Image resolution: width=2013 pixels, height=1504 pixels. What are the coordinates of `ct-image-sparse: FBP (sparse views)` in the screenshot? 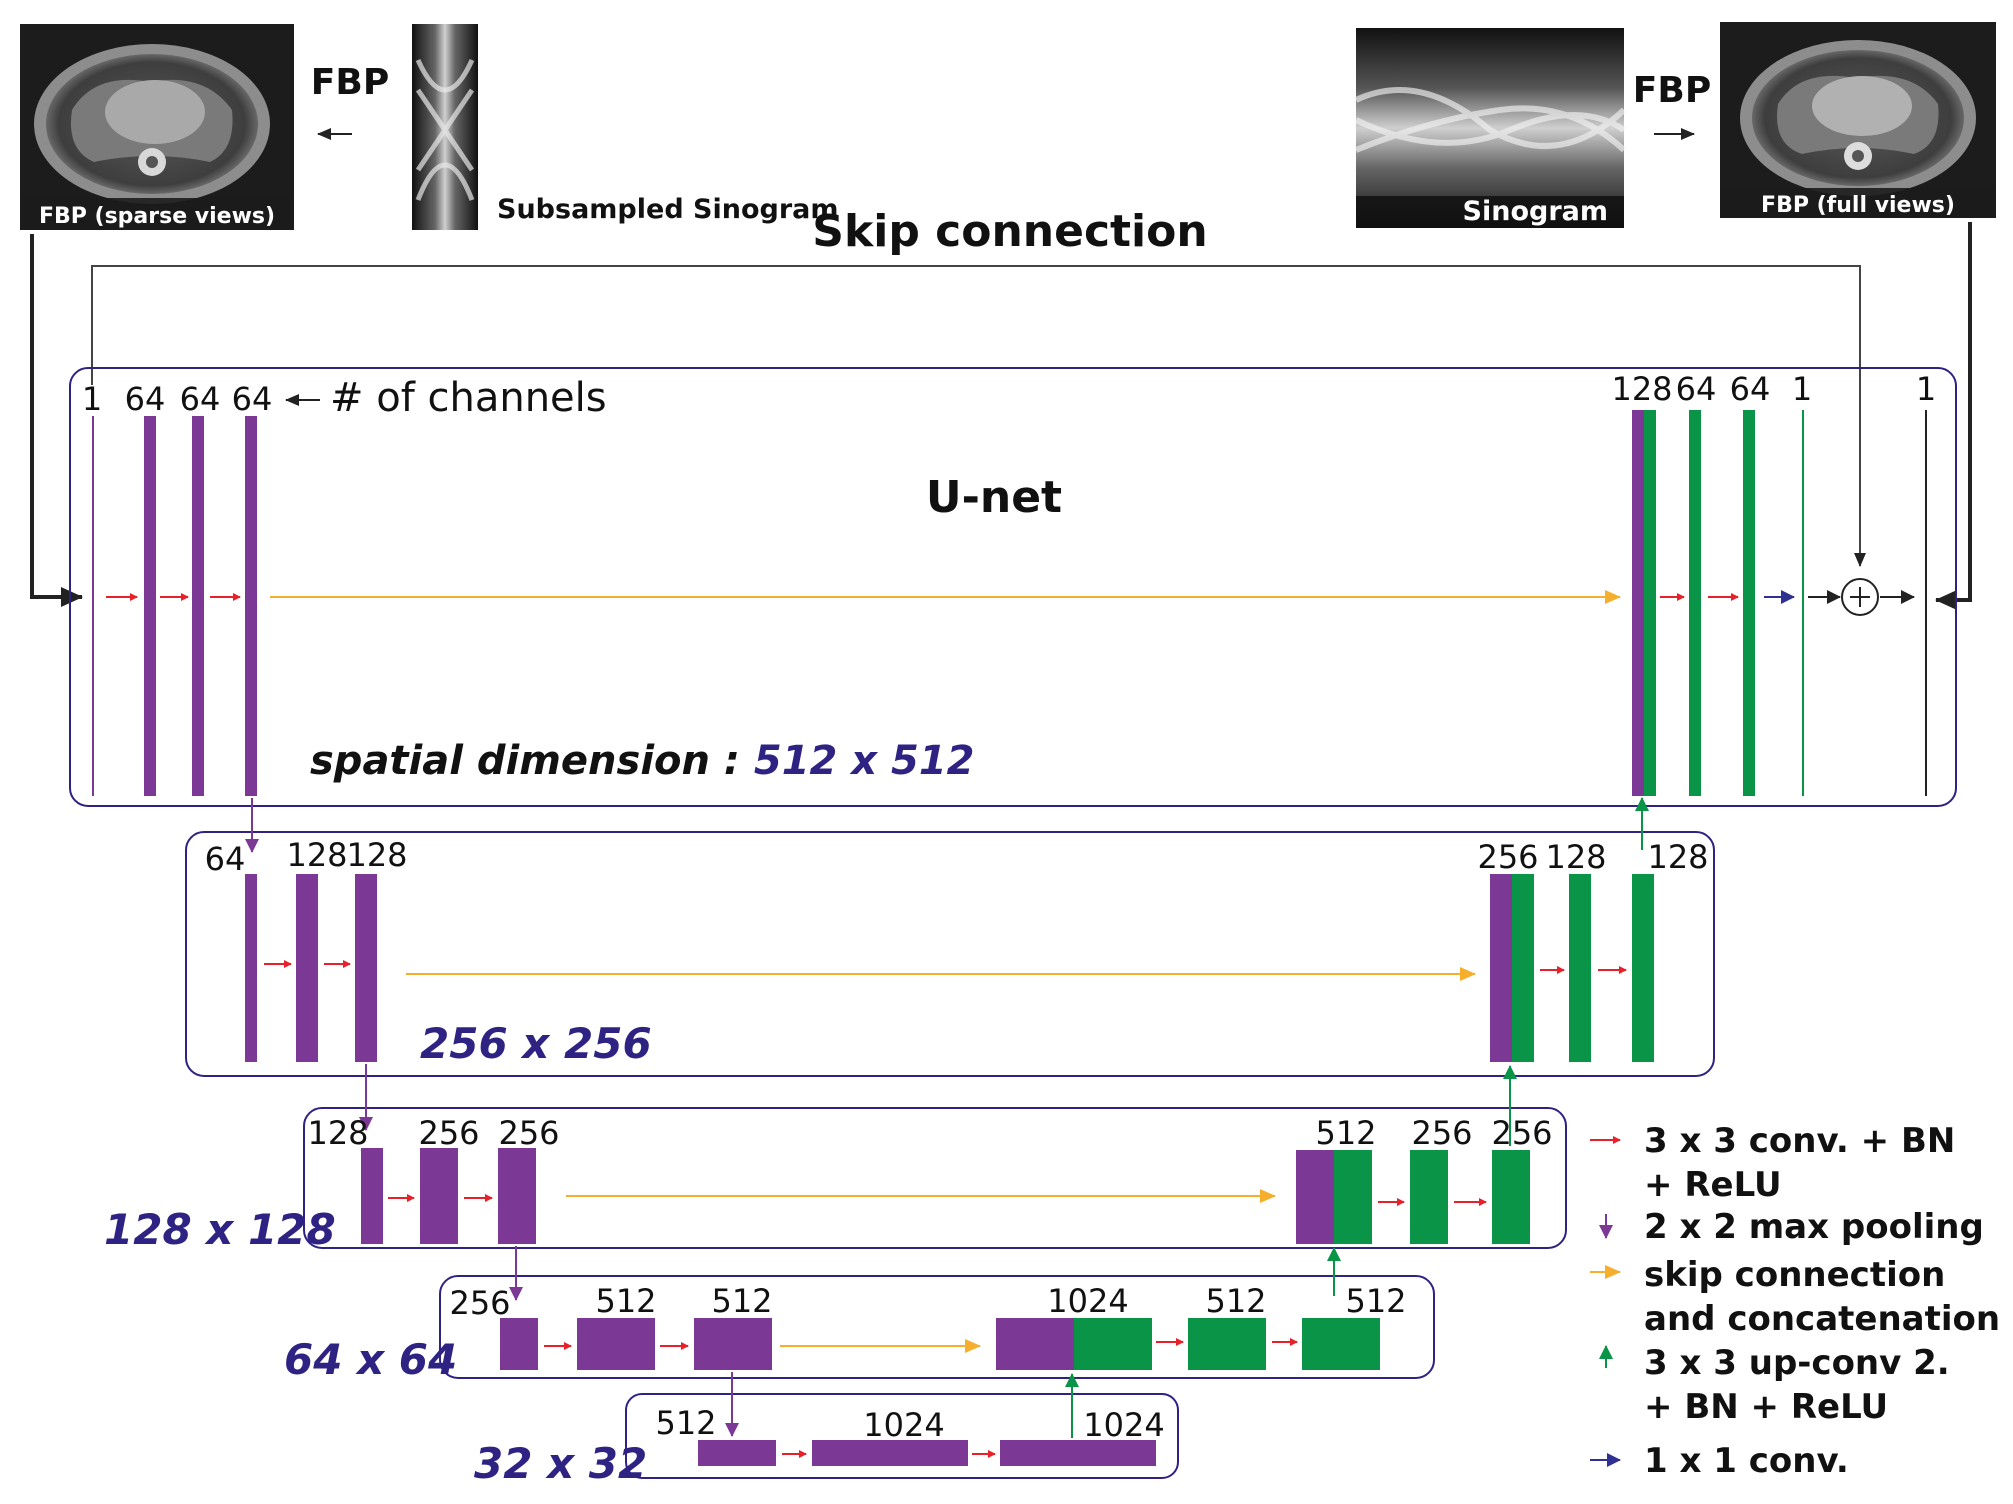 It's located at (157, 127).